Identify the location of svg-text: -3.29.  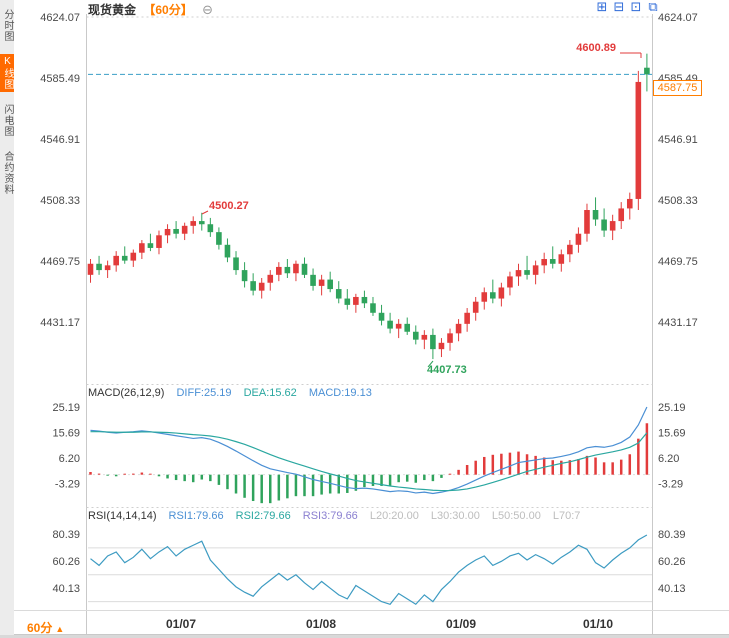
(670, 485).